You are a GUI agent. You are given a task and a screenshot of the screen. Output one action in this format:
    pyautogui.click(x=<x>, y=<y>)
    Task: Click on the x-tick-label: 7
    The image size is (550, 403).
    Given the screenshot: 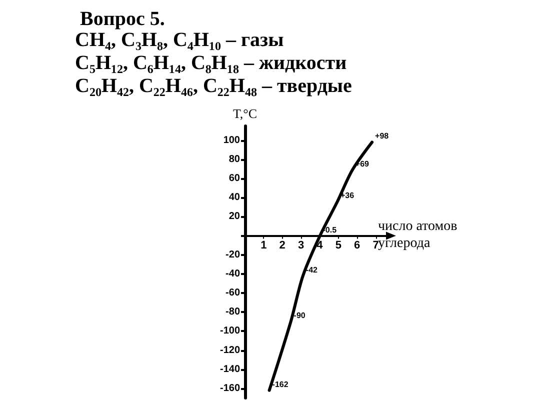 What is the action you would take?
    pyautogui.click(x=375, y=245)
    